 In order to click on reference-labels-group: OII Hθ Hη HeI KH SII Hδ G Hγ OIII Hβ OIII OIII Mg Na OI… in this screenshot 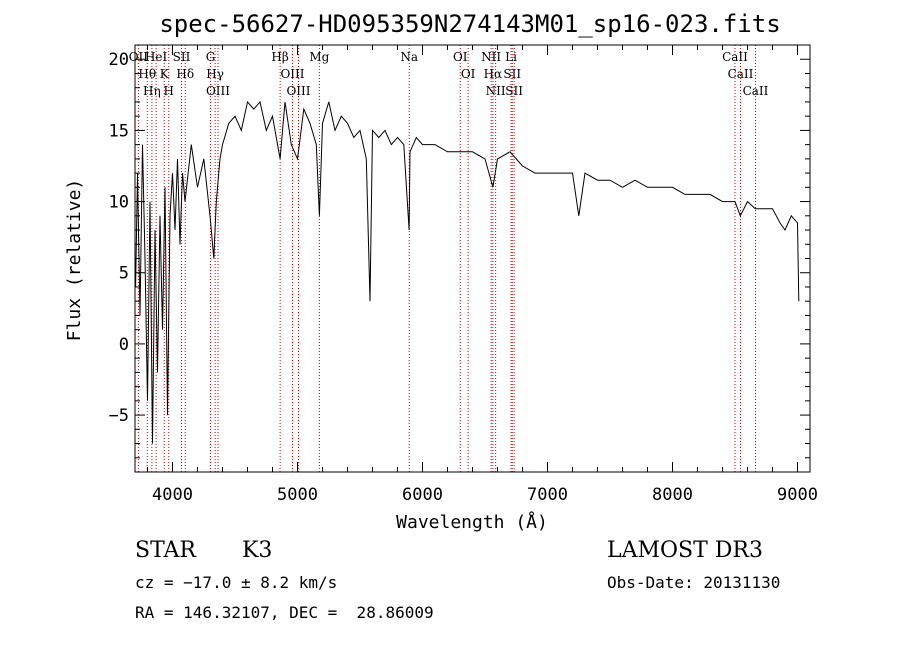, I will do `click(449, 74)`.